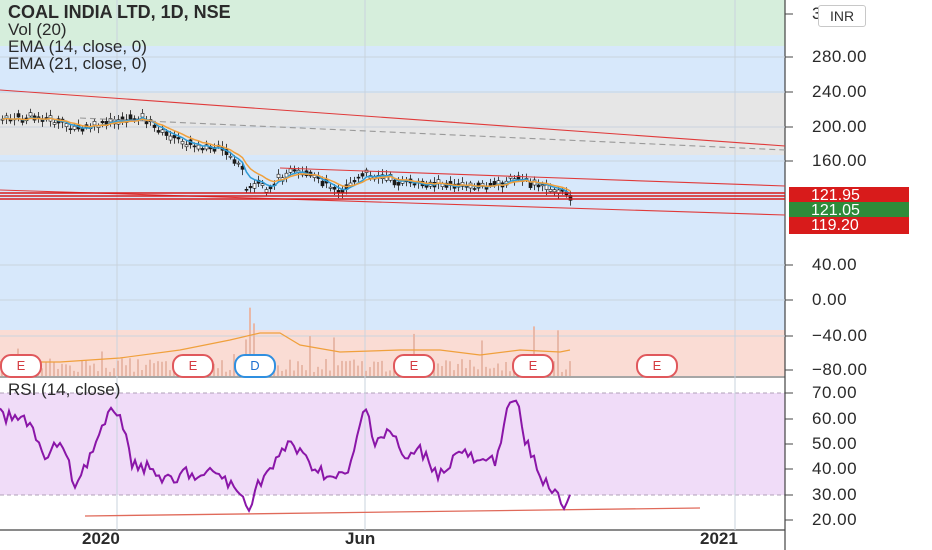 The image size is (932, 550). I want to click on axis-ticks, so click(789, 267).